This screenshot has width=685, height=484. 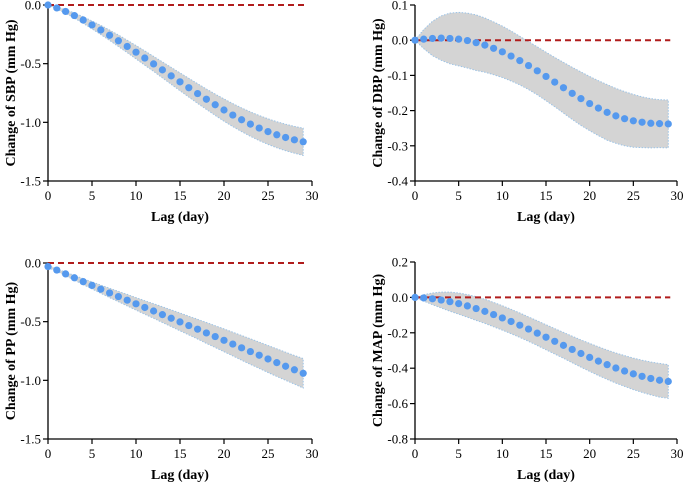 What do you see at coordinates (415, 453) in the screenshot?
I see `map-x-tick-label: 0` at bounding box center [415, 453].